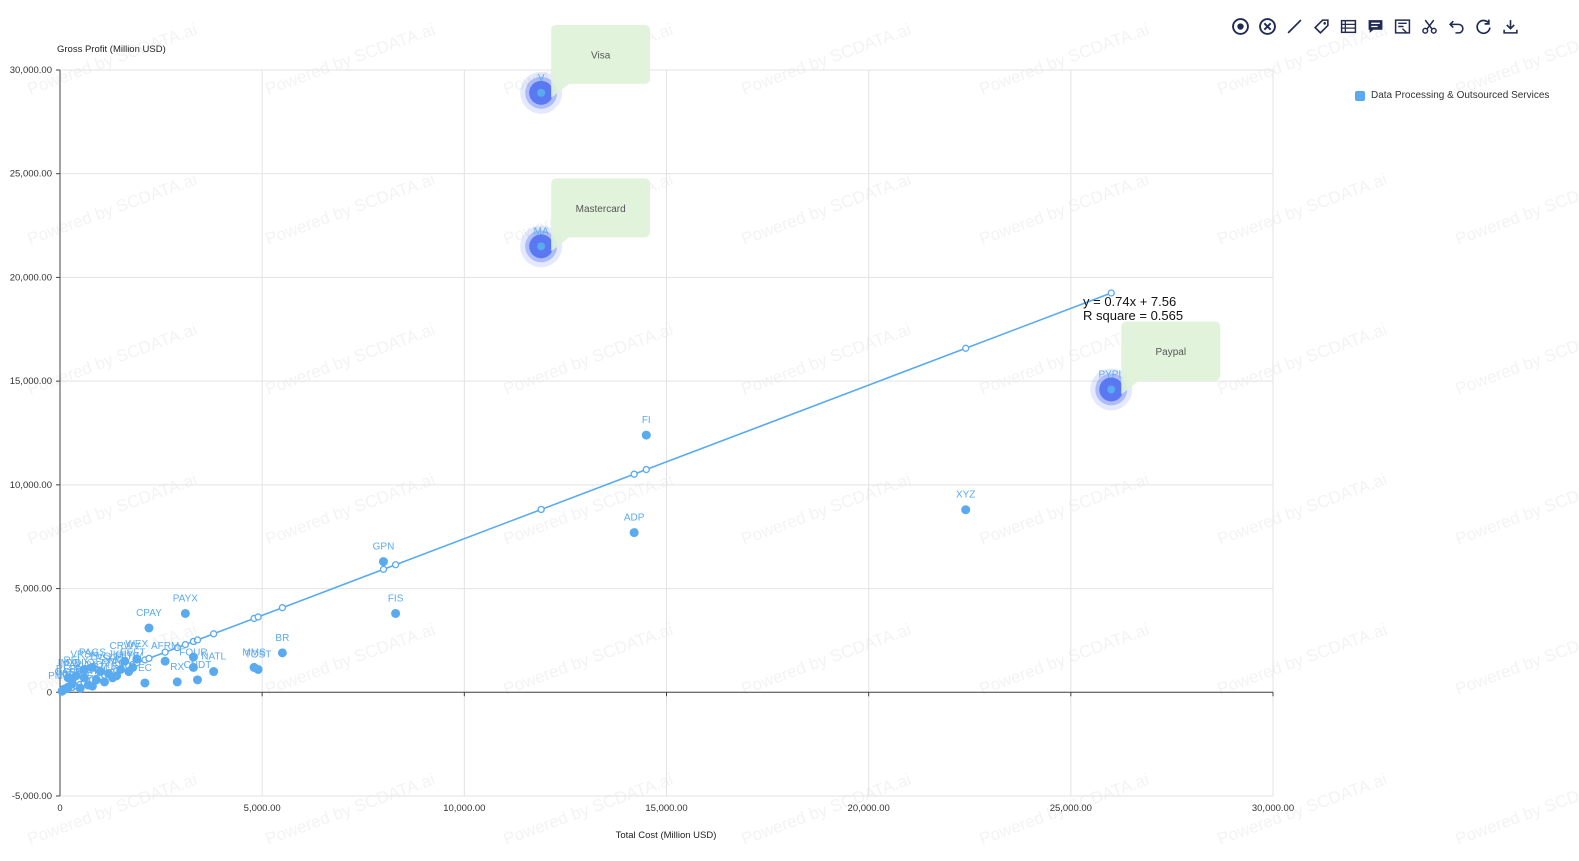 The image size is (1579, 861). Describe the element at coordinates (149, 613) in the screenshot. I see `point-label: CPAY` at that location.